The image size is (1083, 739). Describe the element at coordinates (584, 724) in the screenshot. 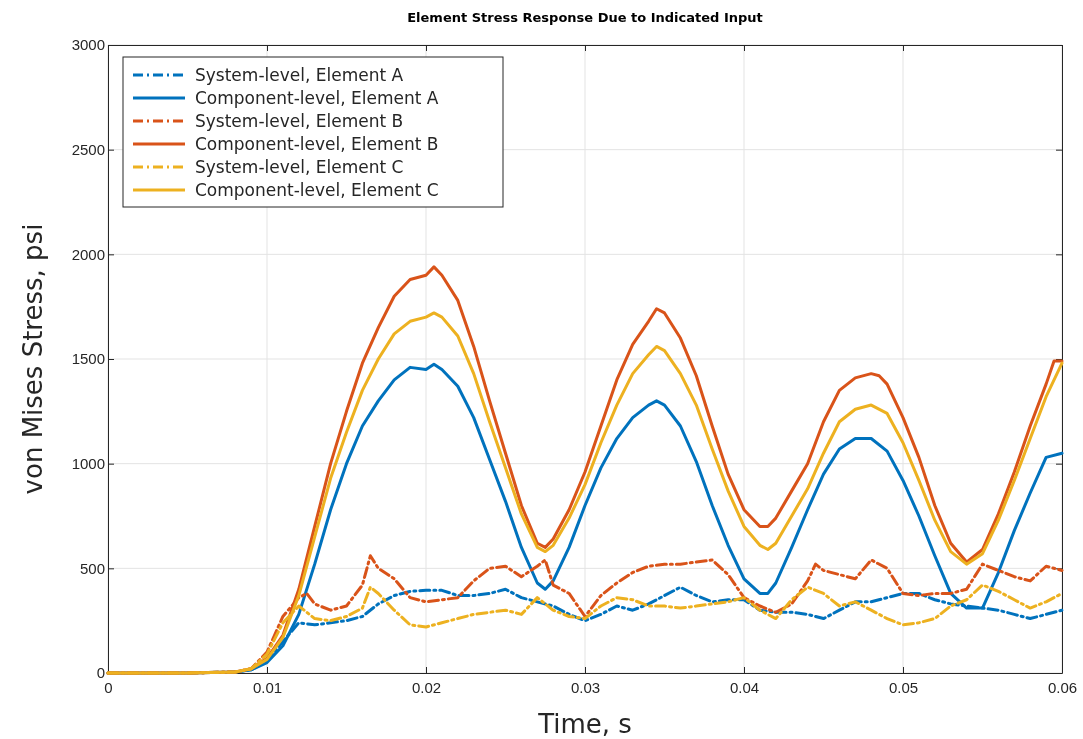

I see `x-axis-title: Time, s` at that location.